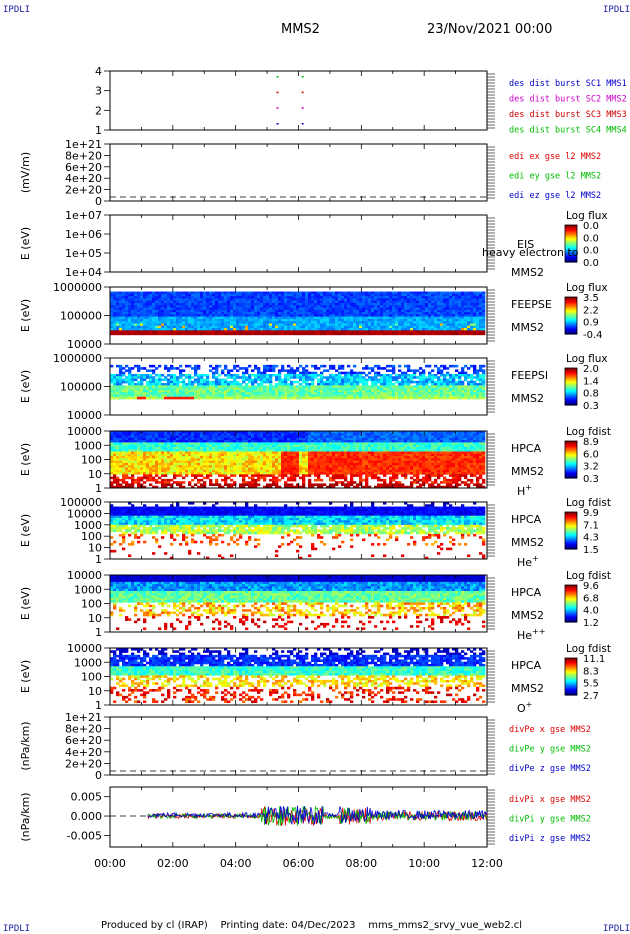 The height and width of the screenshot is (934, 630). Describe the element at coordinates (527, 327) in the screenshot. I see `spacecraft-label: MMS2` at that location.